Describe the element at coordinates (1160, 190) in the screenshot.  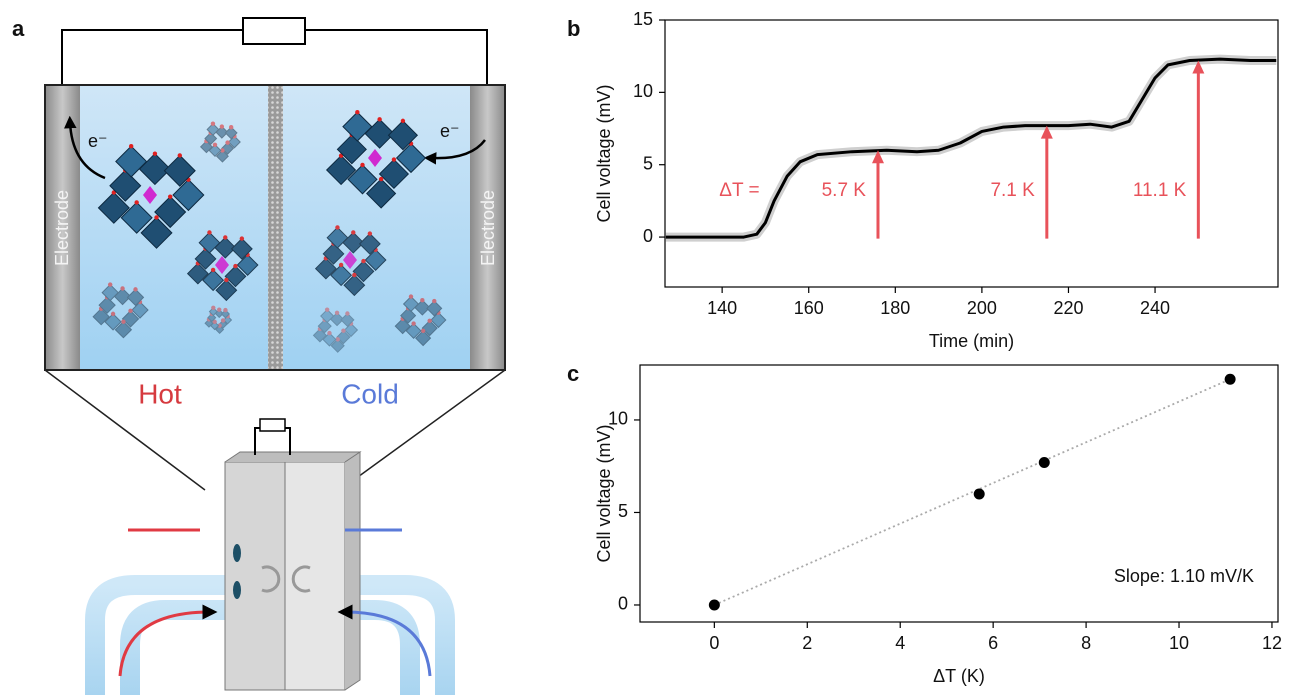
I see `arrow-label: 11.1 K` at that location.